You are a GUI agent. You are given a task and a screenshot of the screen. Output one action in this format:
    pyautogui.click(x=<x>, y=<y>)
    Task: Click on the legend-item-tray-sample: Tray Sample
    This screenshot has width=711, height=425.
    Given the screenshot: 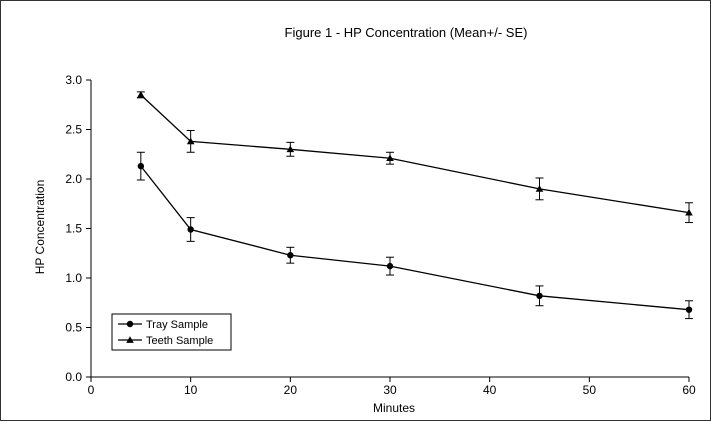 What is the action you would take?
    pyautogui.click(x=163, y=325)
    